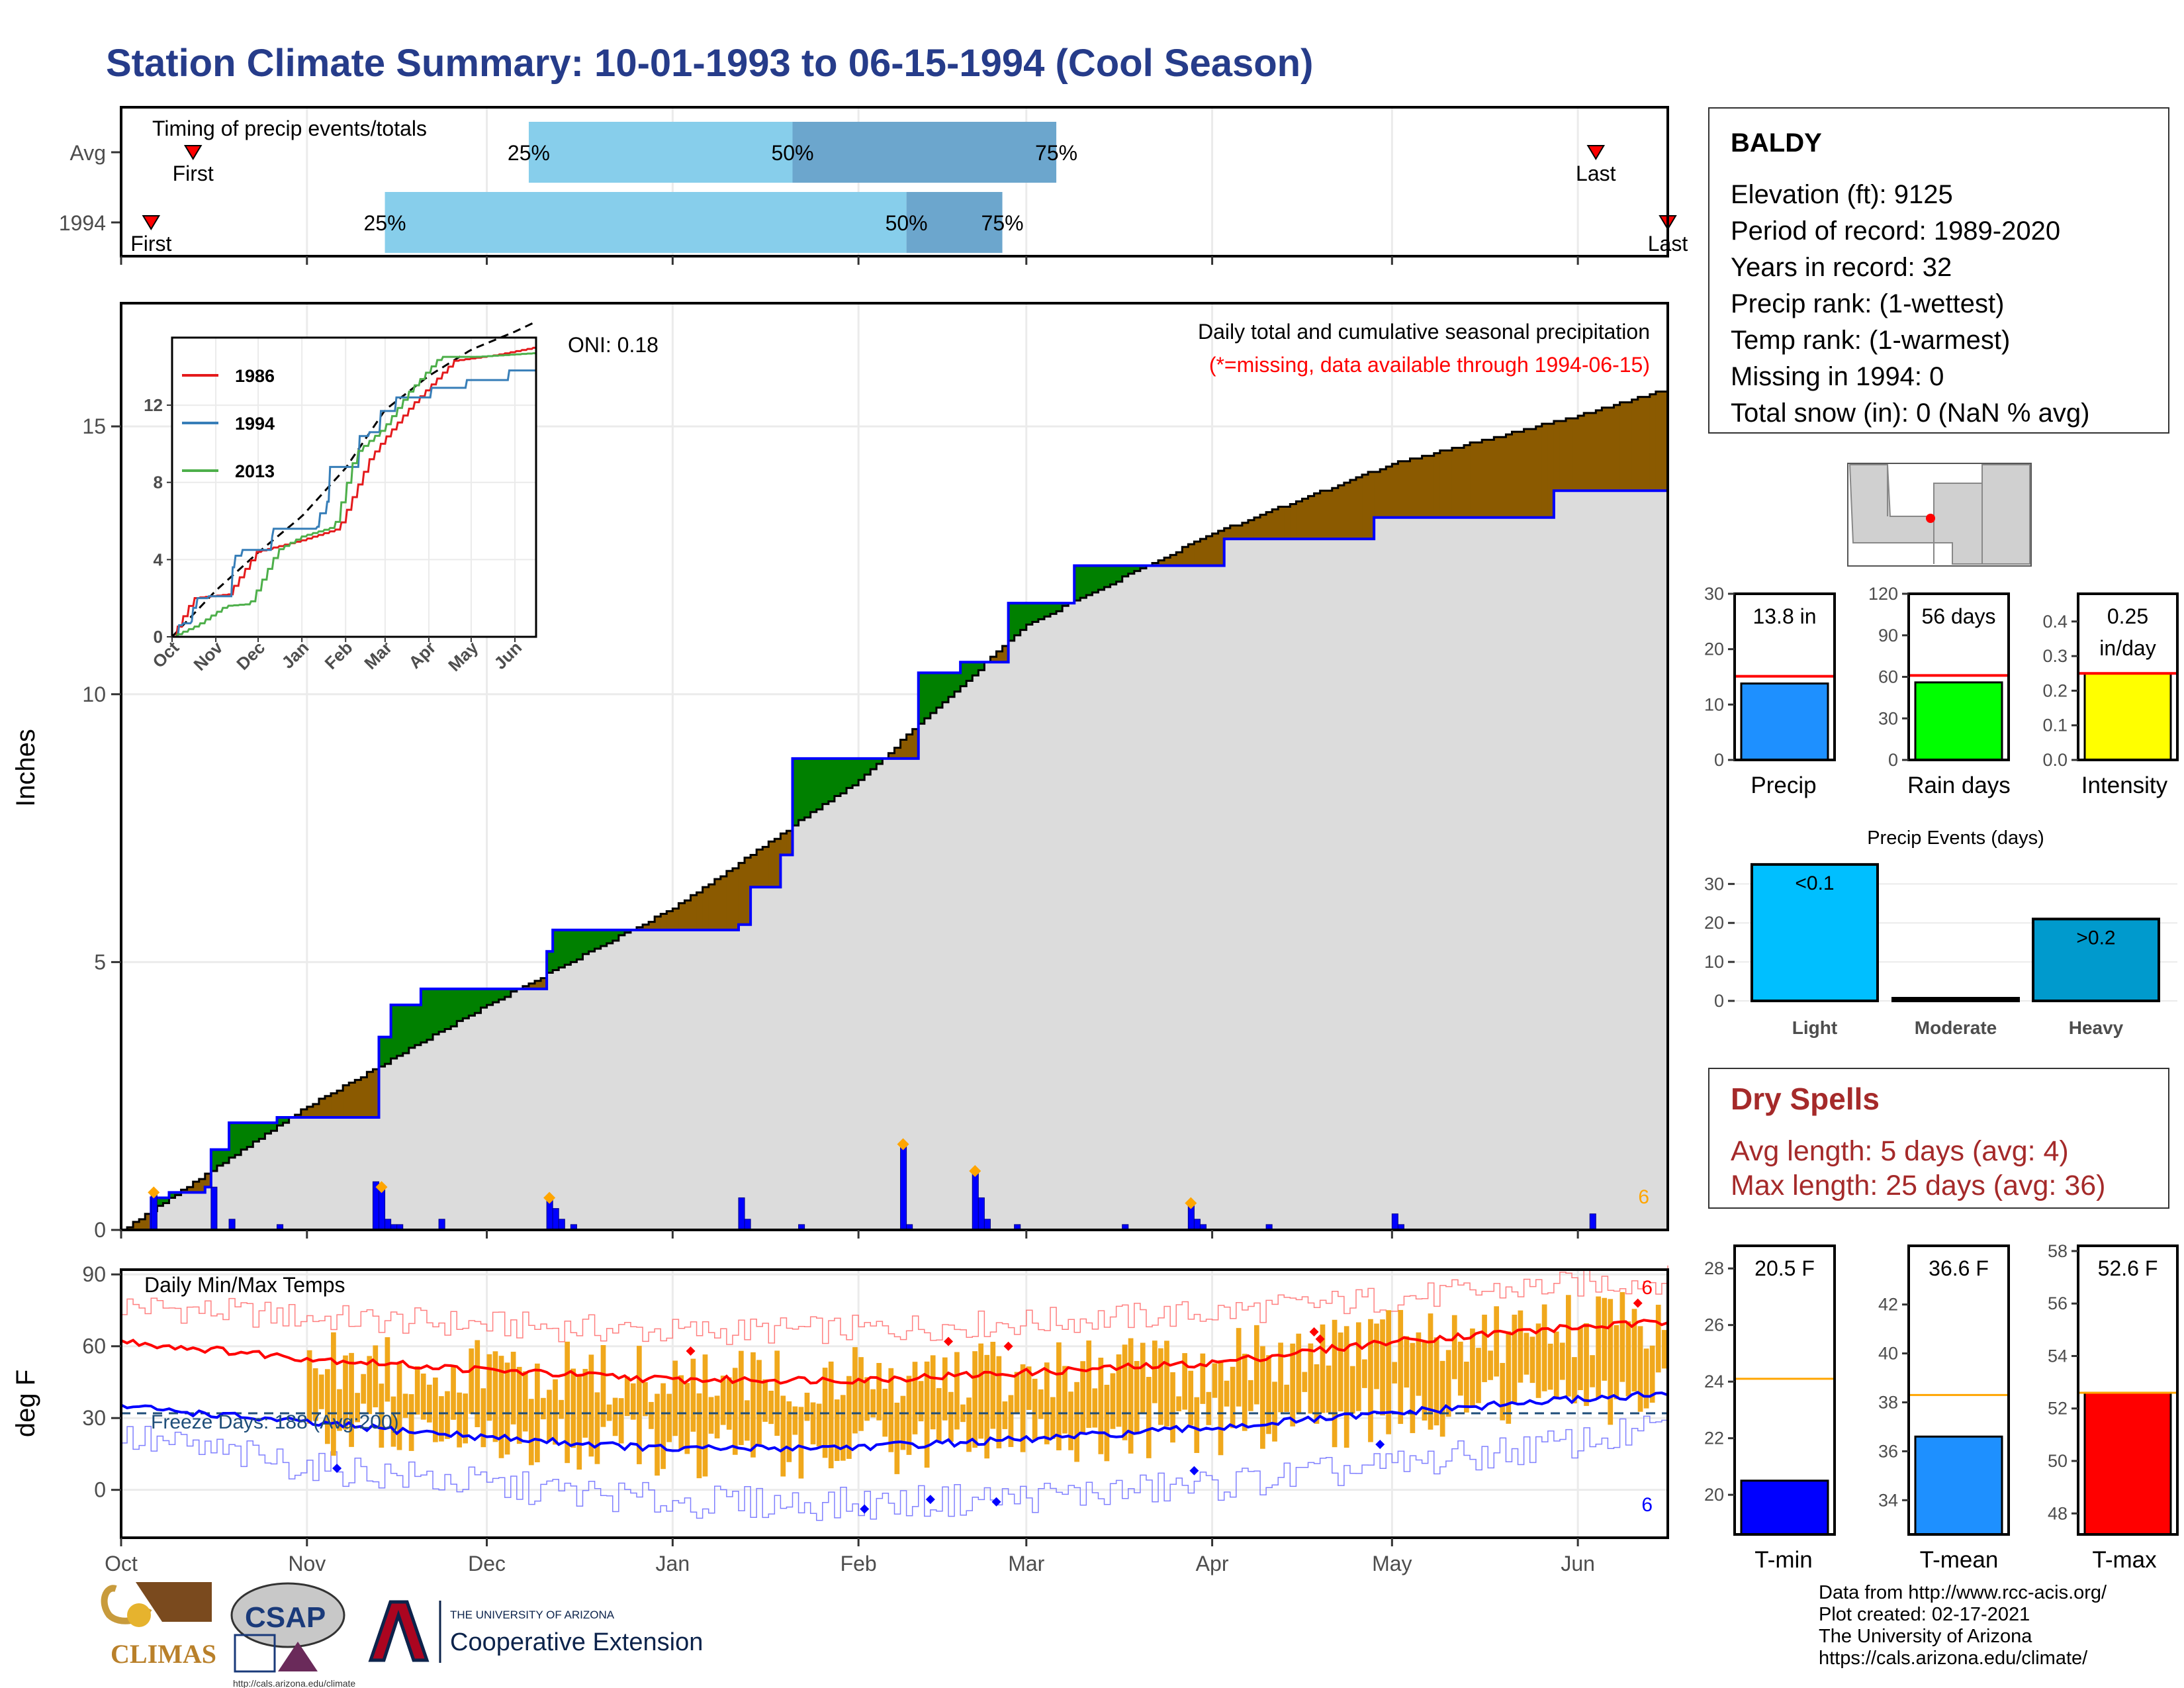 This screenshot has height=1688, width=2184. I want to click on timing-row-label: Avg, so click(87, 153).